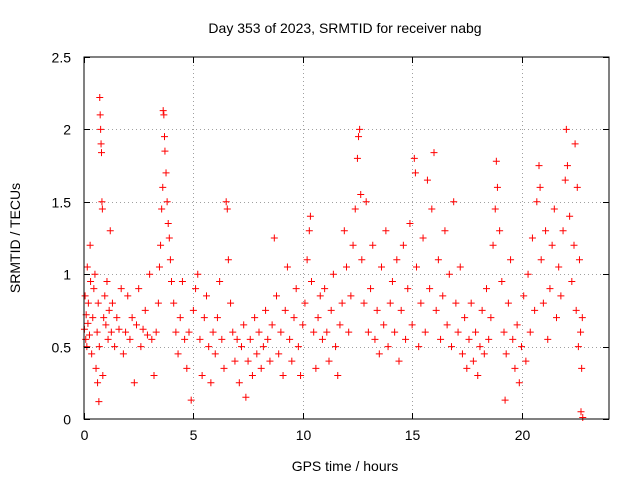 This screenshot has height=480, width=640. Describe the element at coordinates (413, 435) in the screenshot. I see `x-tick-label: 15` at that location.